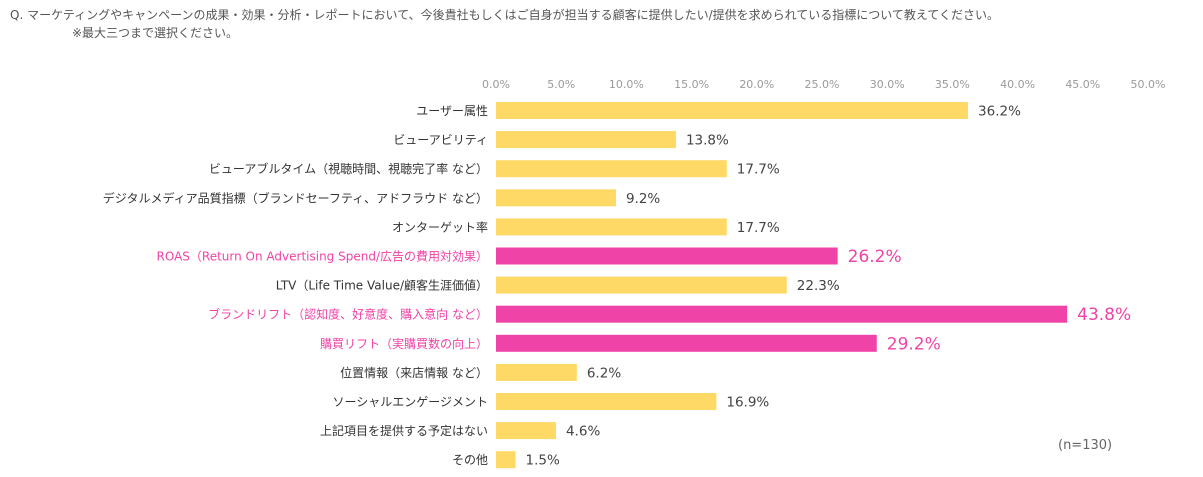 The height and width of the screenshot is (477, 1203). I want to click on question-prefix: Q., so click(17, 15).